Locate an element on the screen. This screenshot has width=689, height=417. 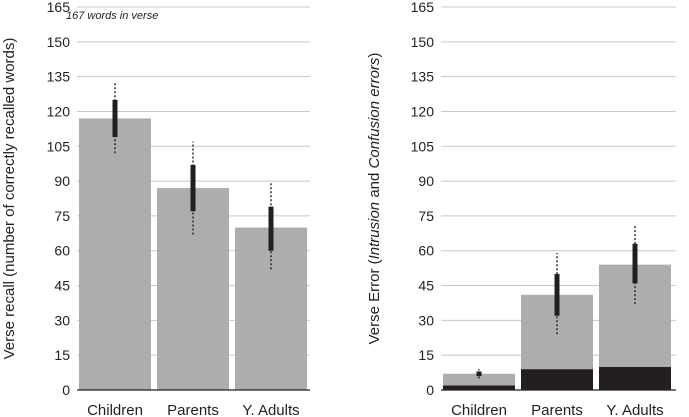
y-axis-title-part: Verse Error ( is located at coordinates (374, 301).